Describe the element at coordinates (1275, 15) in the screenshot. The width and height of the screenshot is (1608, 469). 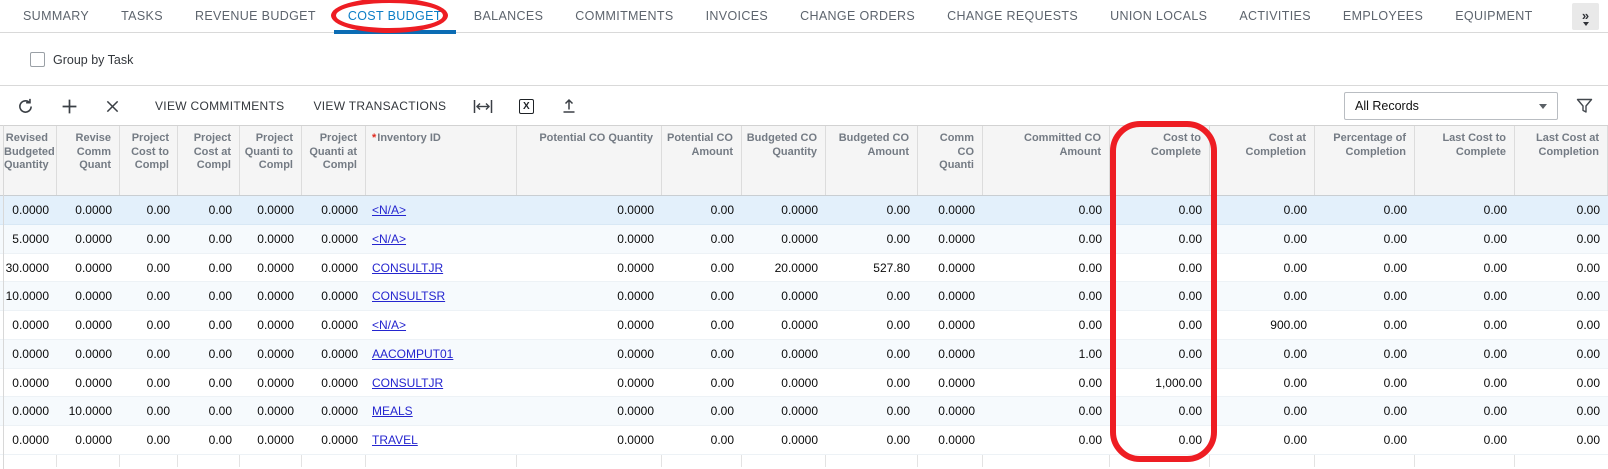
I see `tab-activities: ACTIVITIES` at that location.